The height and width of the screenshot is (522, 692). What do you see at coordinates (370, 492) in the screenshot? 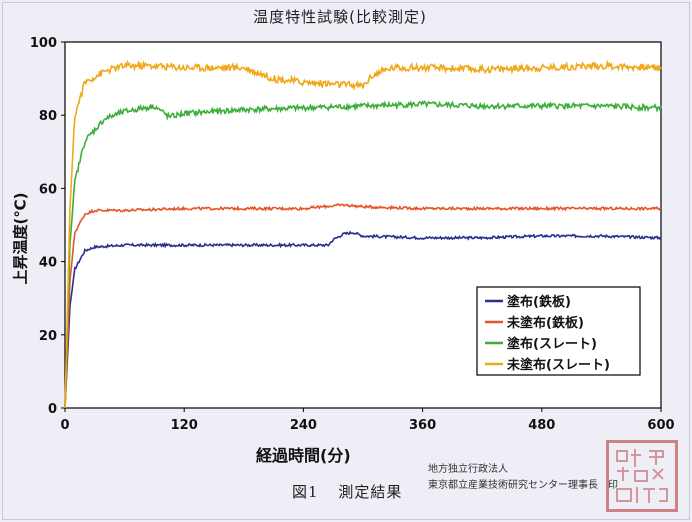
I see `figure-title: 測定結果` at bounding box center [370, 492].